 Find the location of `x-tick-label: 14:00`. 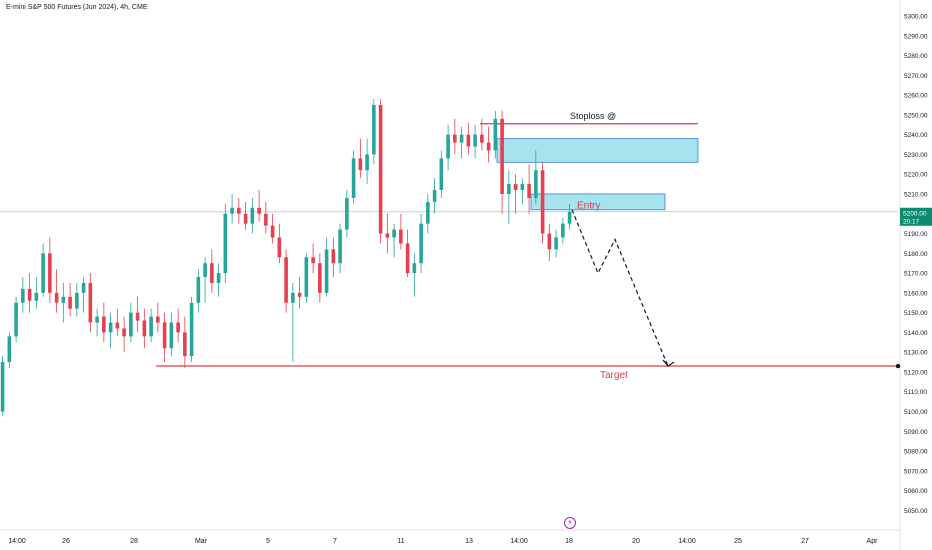

x-tick-label: 14:00 is located at coordinates (17, 541).